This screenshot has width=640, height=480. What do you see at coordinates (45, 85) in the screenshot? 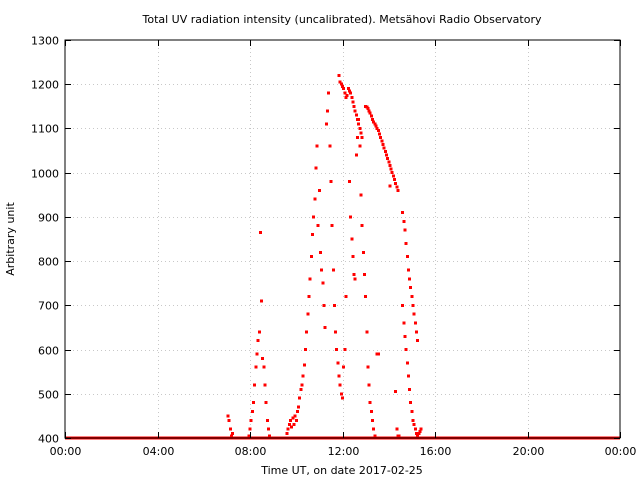
I see `y-tick-label: 1200` at bounding box center [45, 85].